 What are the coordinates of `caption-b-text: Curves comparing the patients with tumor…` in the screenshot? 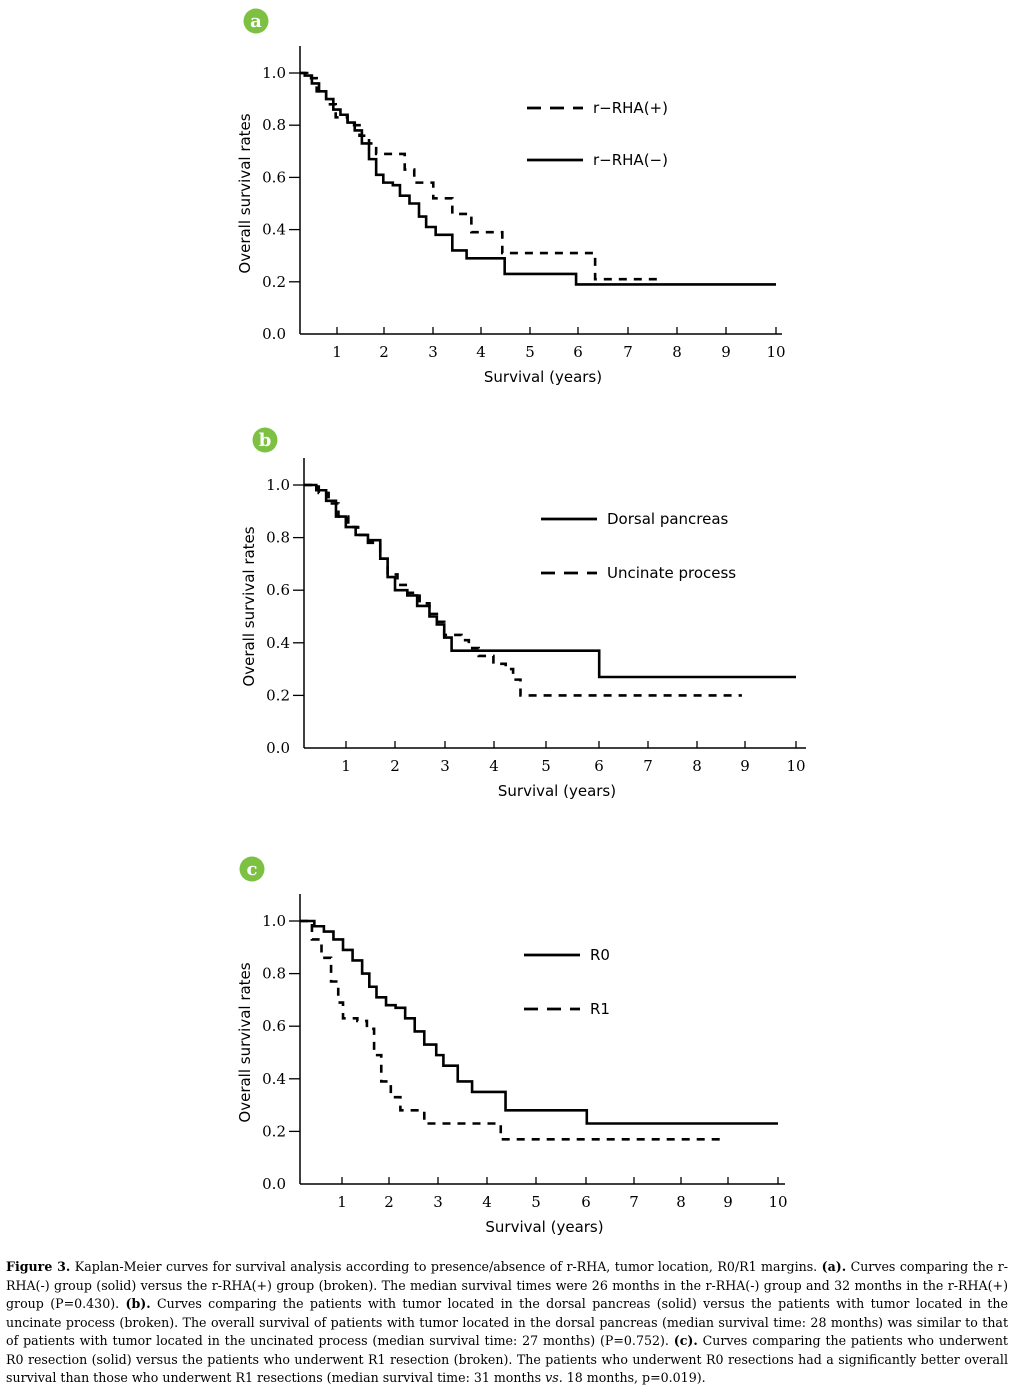 It's located at (507, 1322).